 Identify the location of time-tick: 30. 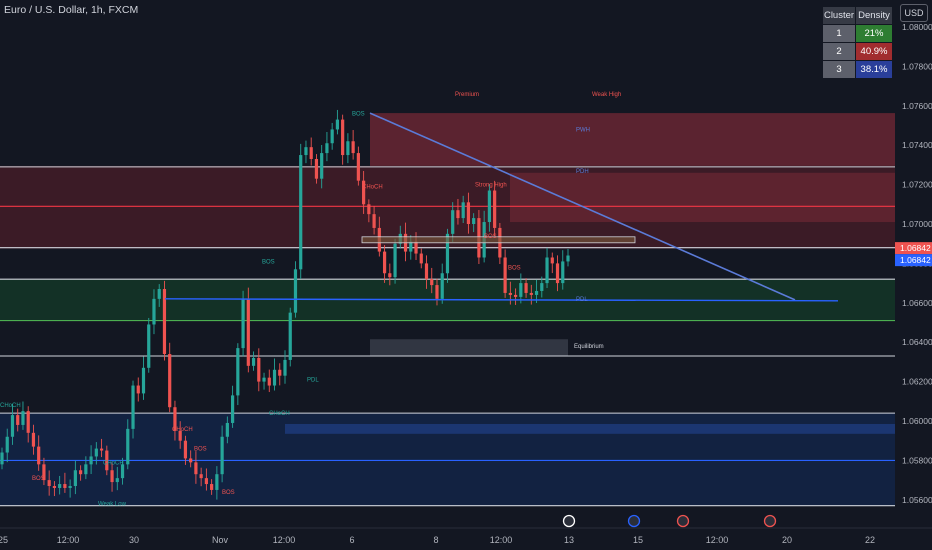
(134, 540).